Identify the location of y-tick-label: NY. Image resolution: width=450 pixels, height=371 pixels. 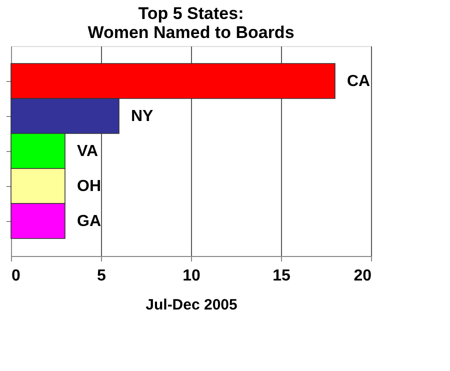
(142, 116).